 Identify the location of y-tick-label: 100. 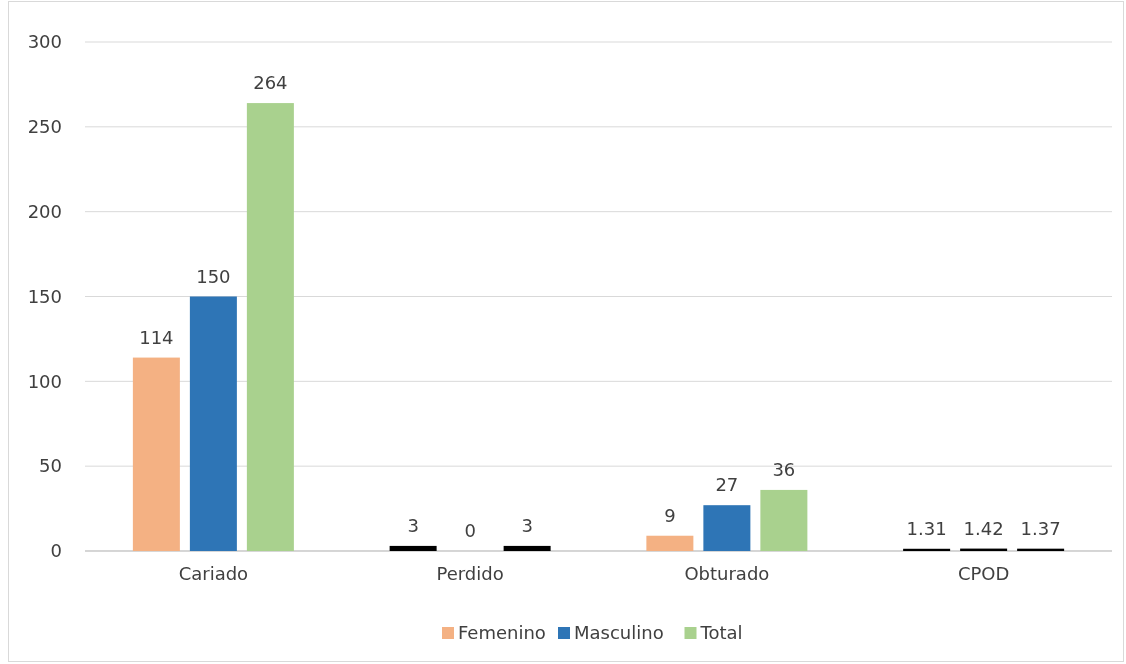
(44, 381).